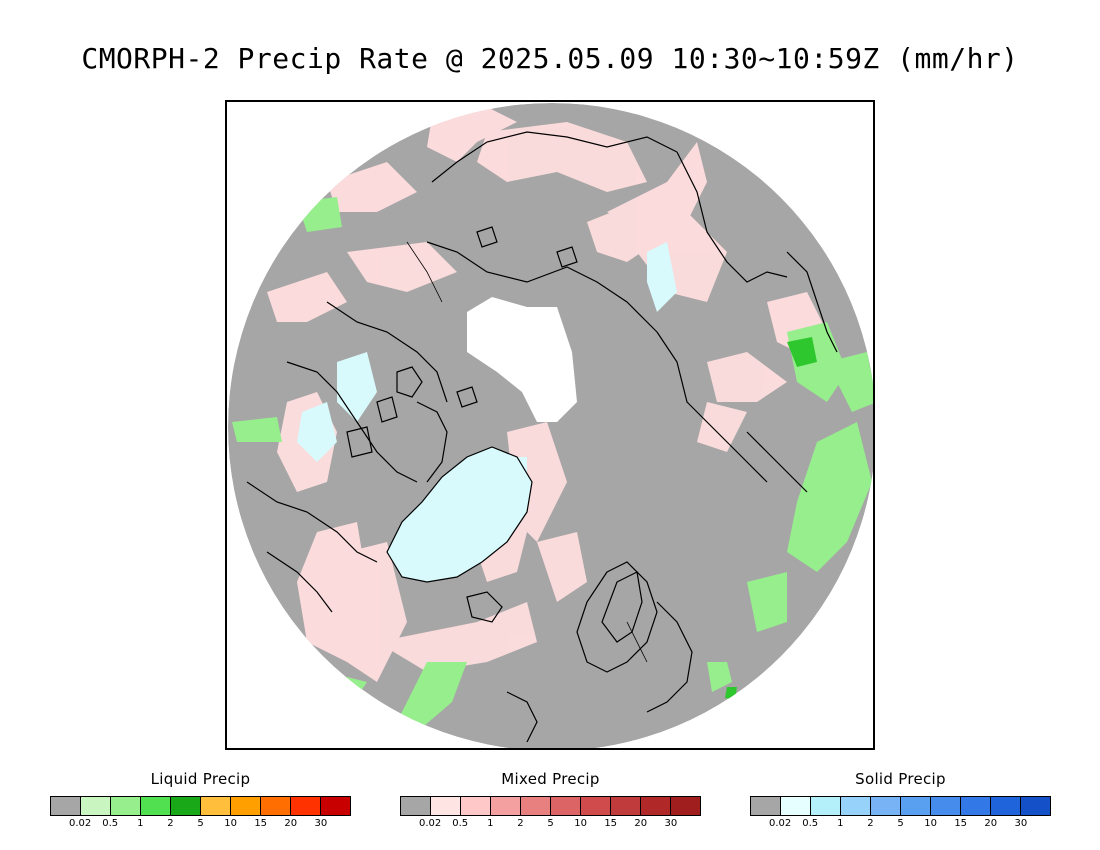 This screenshot has height=850, width=1100. Describe the element at coordinates (200, 779) in the screenshot. I see `legend-liquid-title: Liquid Precip` at that location.